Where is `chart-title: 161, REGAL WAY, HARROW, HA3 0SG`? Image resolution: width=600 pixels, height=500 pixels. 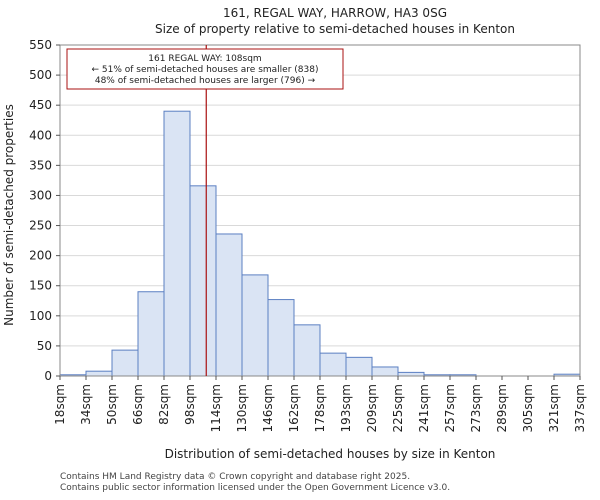
chart-title: 161, REGAL WAY, HARROW, HA3 0SG is located at coordinates (335, 13).